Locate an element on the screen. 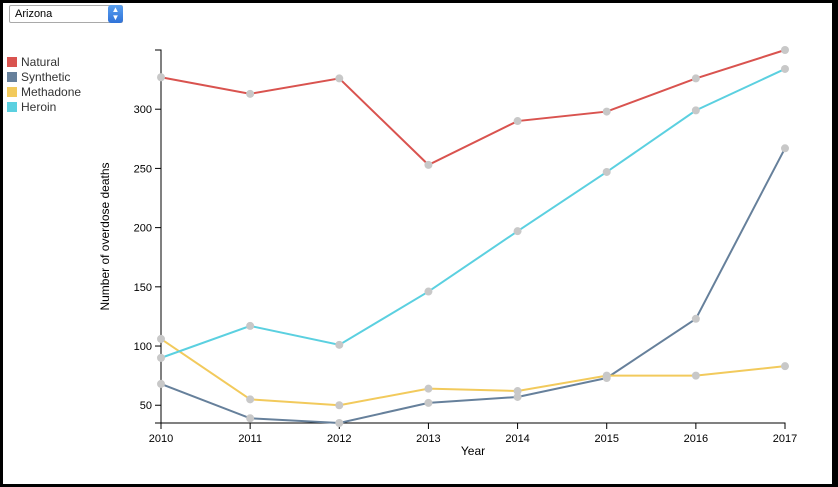 Image resolution: width=838 pixels, height=487 pixels. x-axis-label: Year is located at coordinates (473, 451).